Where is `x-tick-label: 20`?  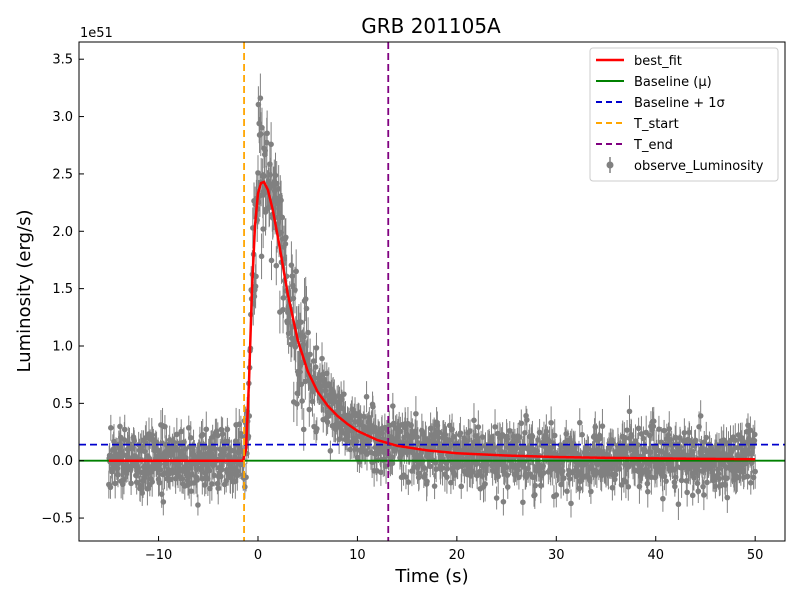
x-tick-label: 20 is located at coordinates (457, 555).